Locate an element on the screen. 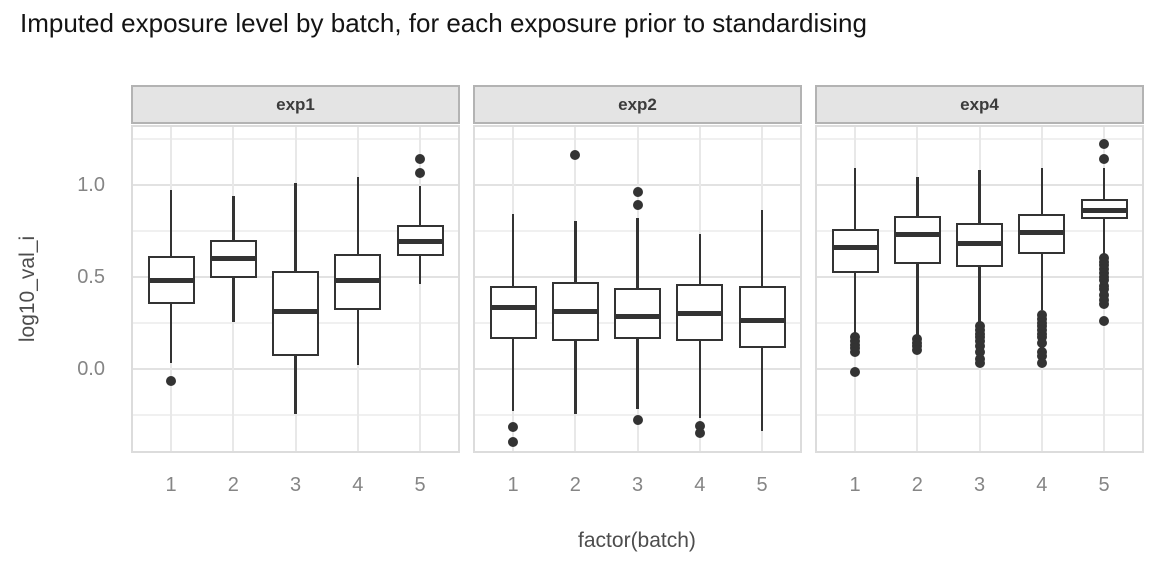 The height and width of the screenshot is (576, 1152). facet-strip-label: exp4 is located at coordinates (979, 104).